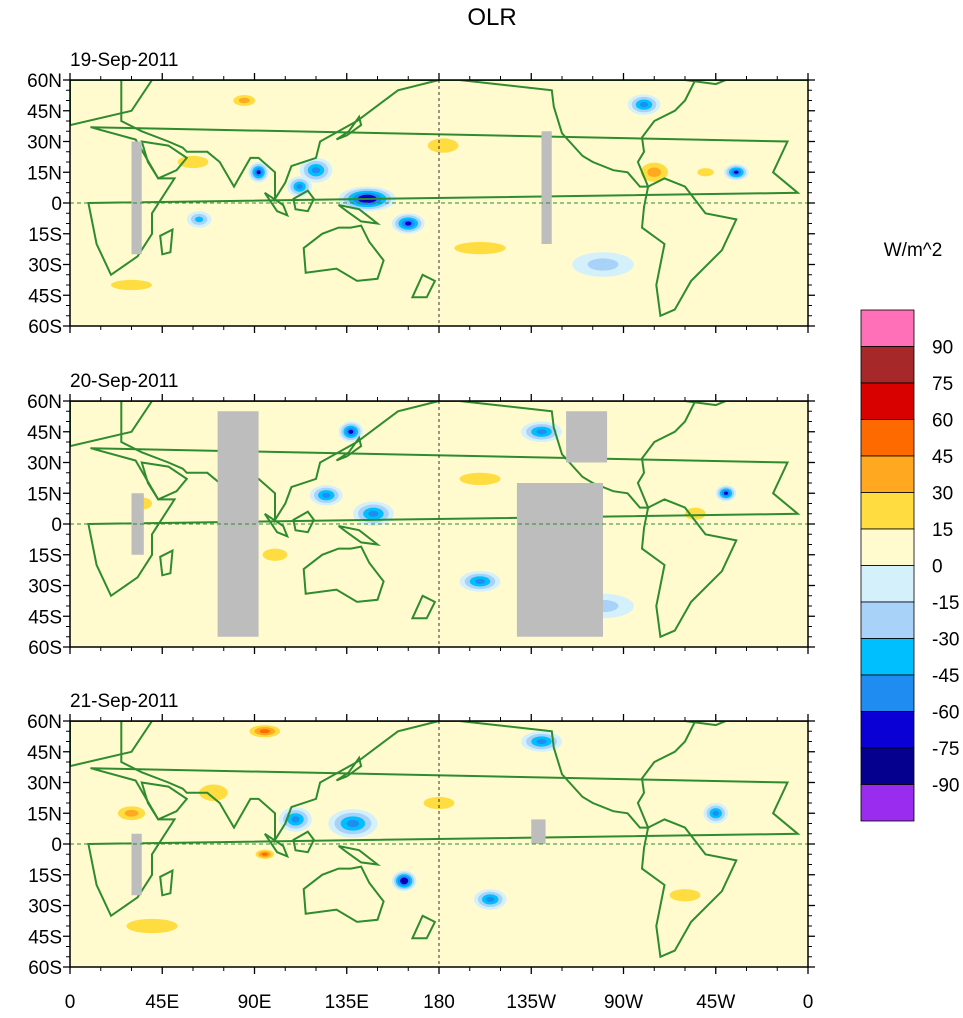 The height and width of the screenshot is (1018, 963). I want to click on lon-tick-label: 45E, so click(162, 1002).